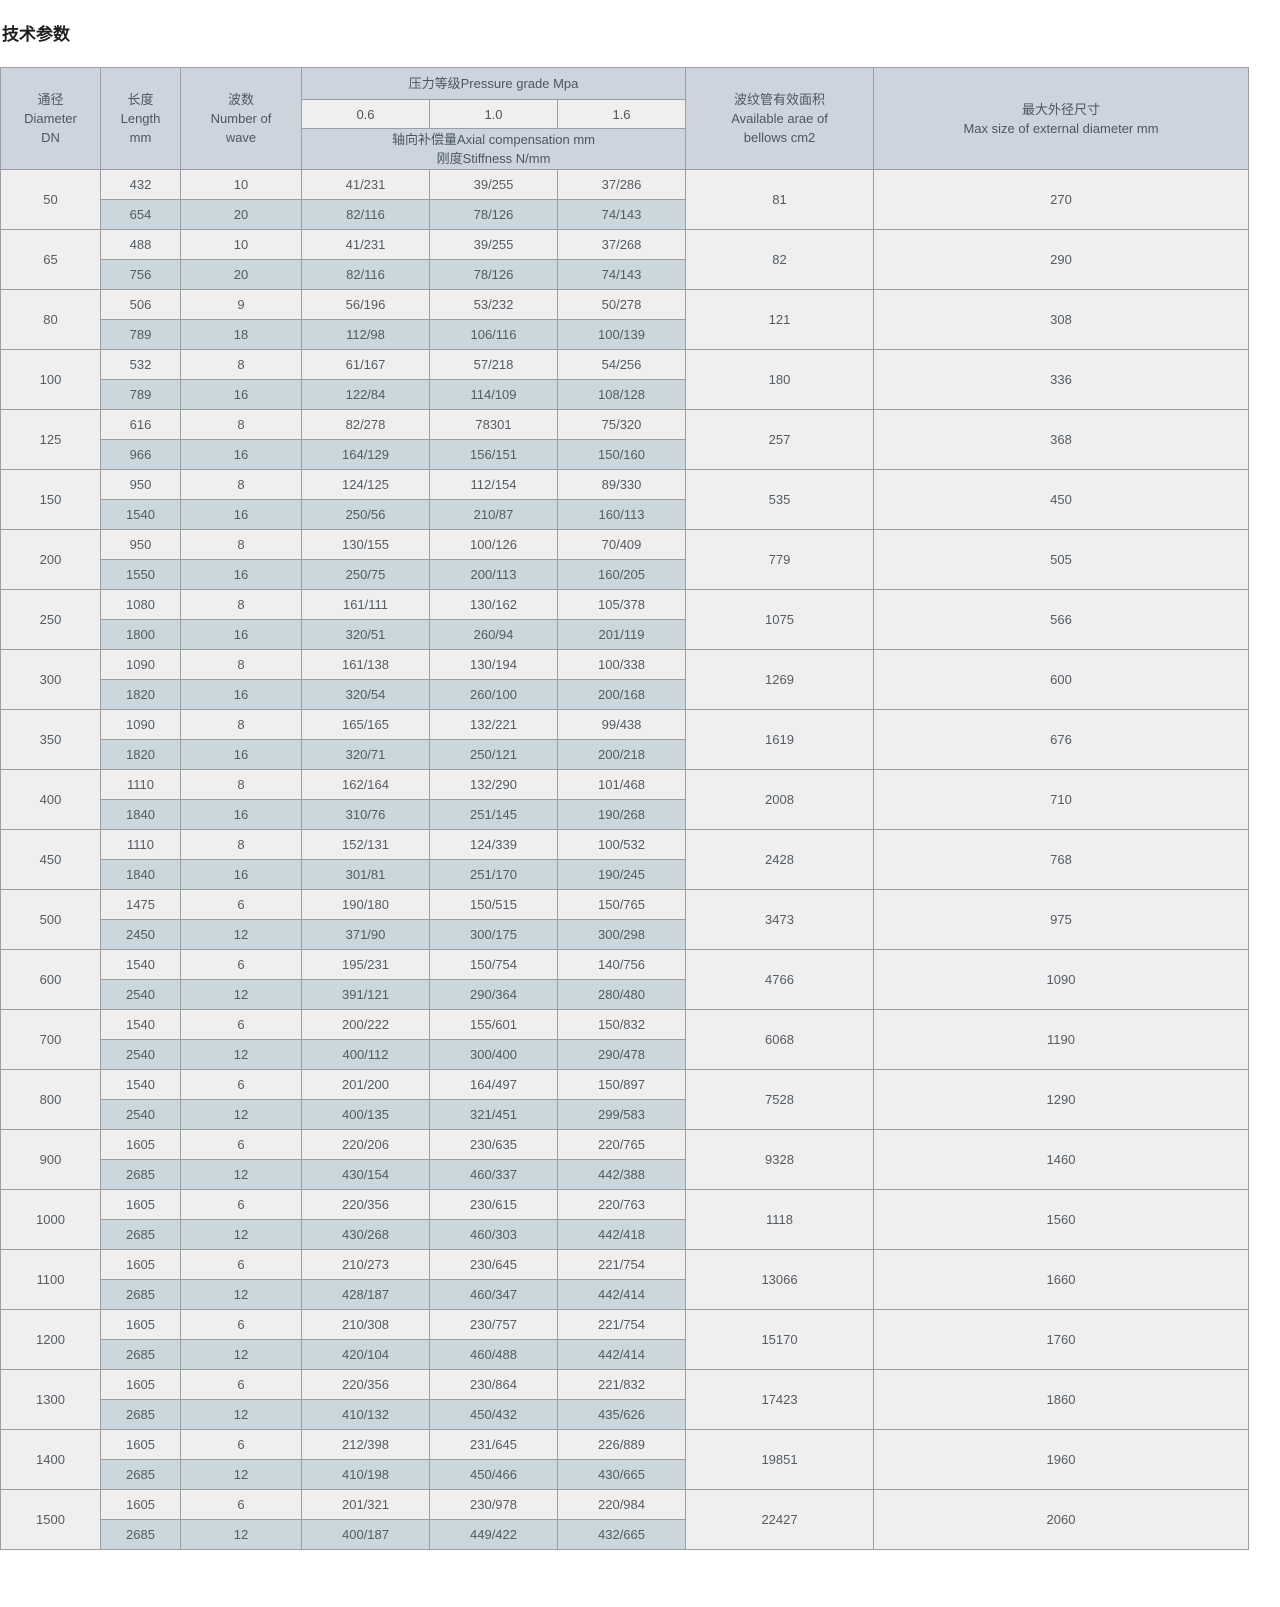 Image resolution: width=1280 pixels, height=1607 pixels. Describe the element at coordinates (493, 1174) in the screenshot. I see `cell-comp-10: 460/337` at that location.